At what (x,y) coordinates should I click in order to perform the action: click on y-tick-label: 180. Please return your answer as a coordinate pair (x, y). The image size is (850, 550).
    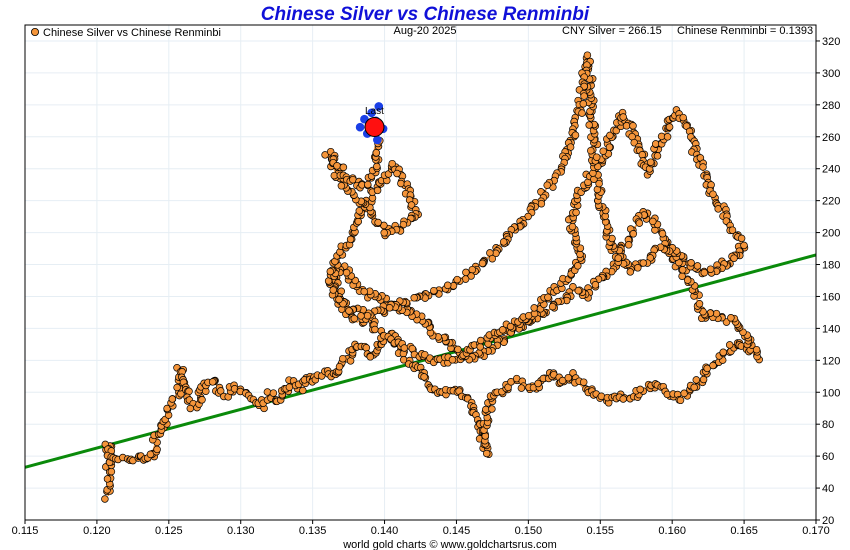
    Looking at the image, I should click on (831, 266).